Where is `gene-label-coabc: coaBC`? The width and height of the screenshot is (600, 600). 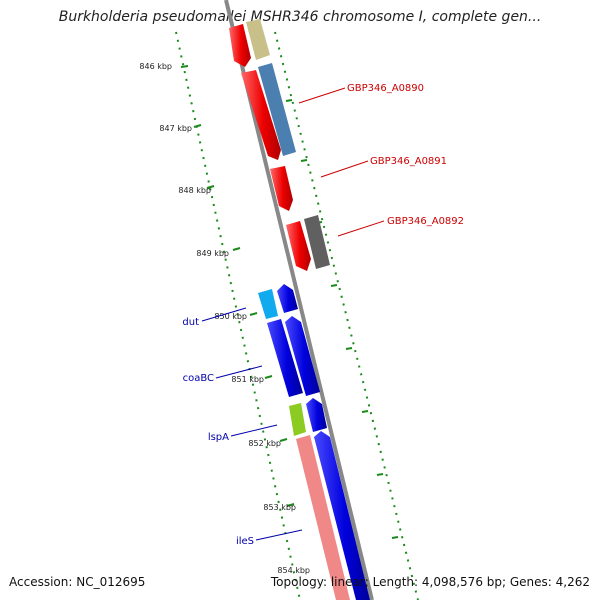 gene-label-coabc: coaBC is located at coordinates (198, 378).